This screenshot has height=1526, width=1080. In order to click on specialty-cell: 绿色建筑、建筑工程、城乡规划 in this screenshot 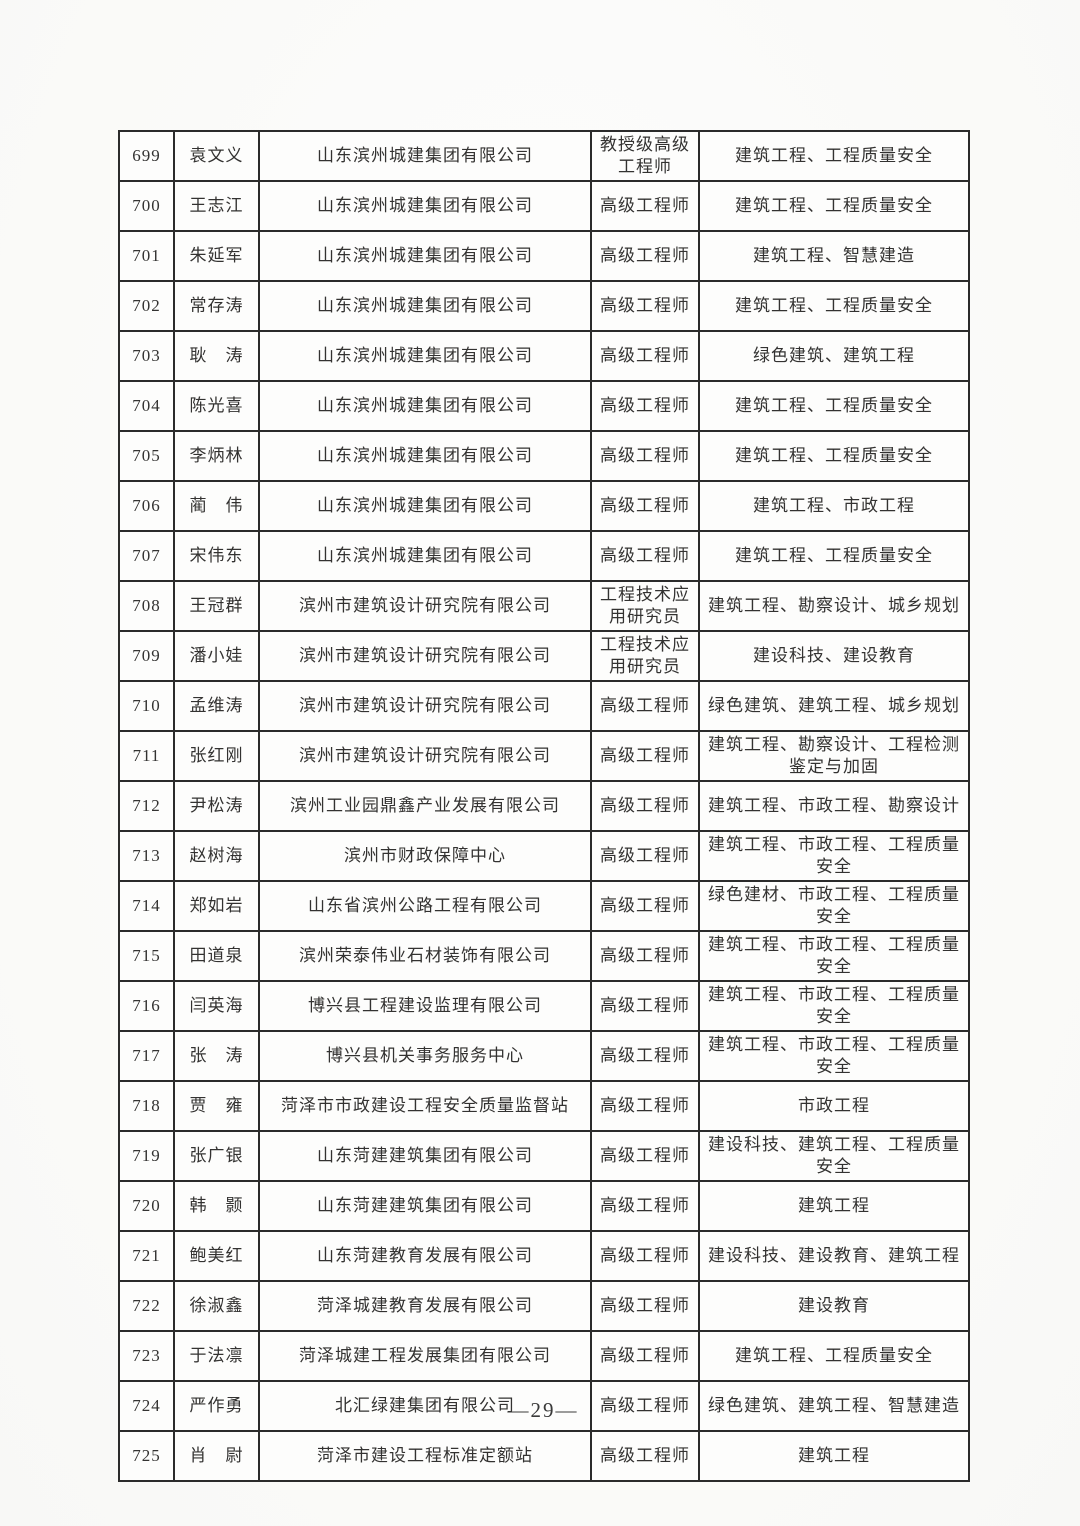, I will do `click(834, 706)`.